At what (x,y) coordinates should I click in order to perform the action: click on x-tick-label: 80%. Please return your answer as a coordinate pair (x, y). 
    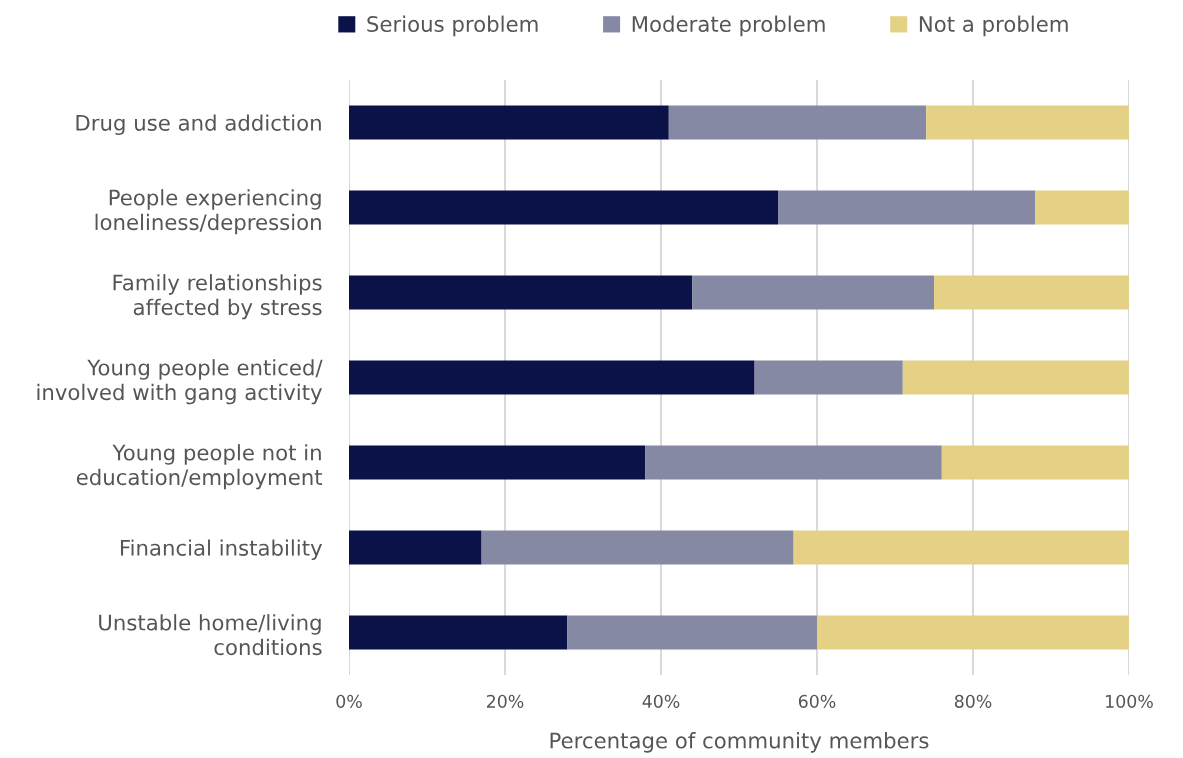
    Looking at the image, I should click on (973, 701).